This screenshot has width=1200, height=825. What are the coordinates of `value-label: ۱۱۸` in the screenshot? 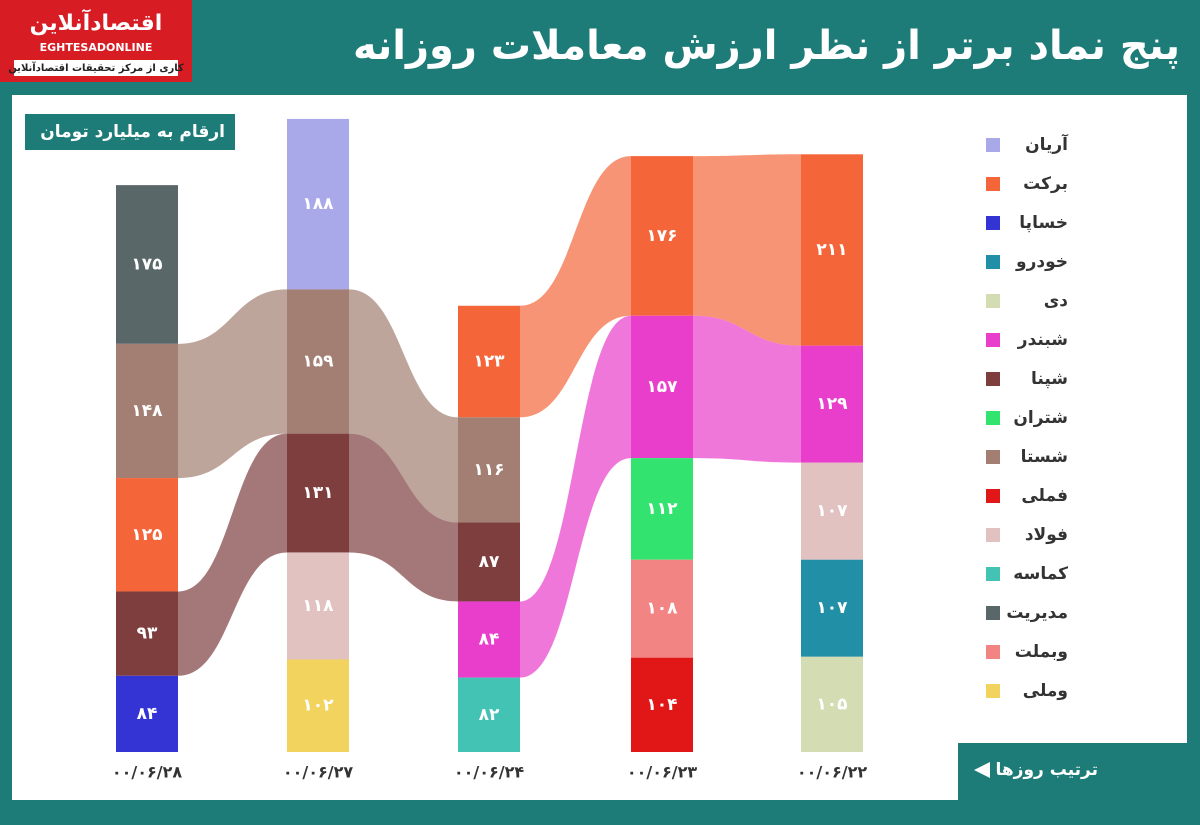 It's located at (318, 606).